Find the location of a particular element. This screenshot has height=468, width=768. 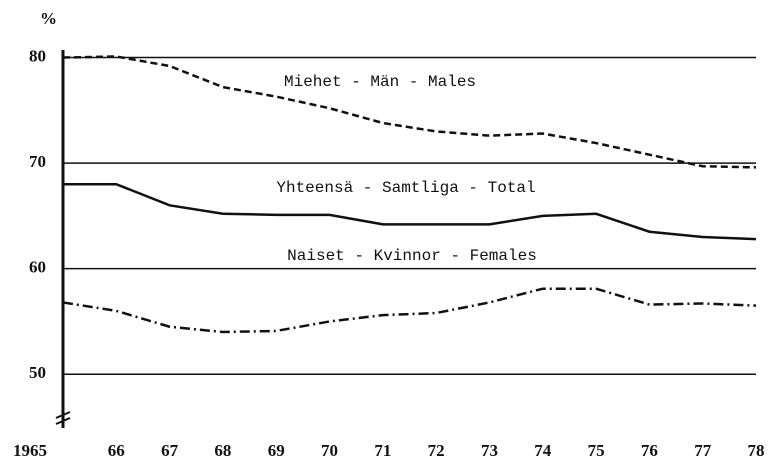

series-label: Miehet - Män - Males is located at coordinates (380, 82).